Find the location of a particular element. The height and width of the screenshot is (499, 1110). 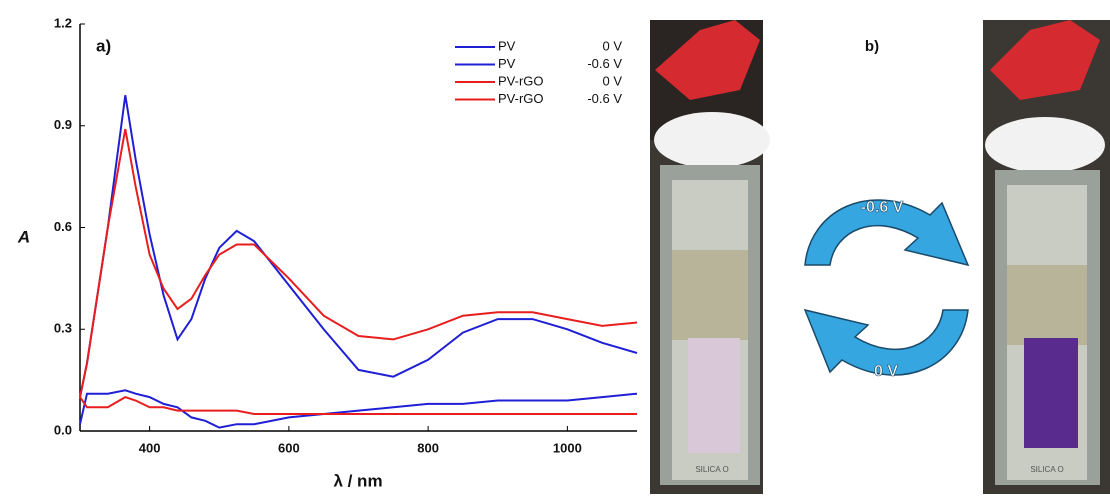

y-tick-label: 0.0 is located at coordinates (63, 429).